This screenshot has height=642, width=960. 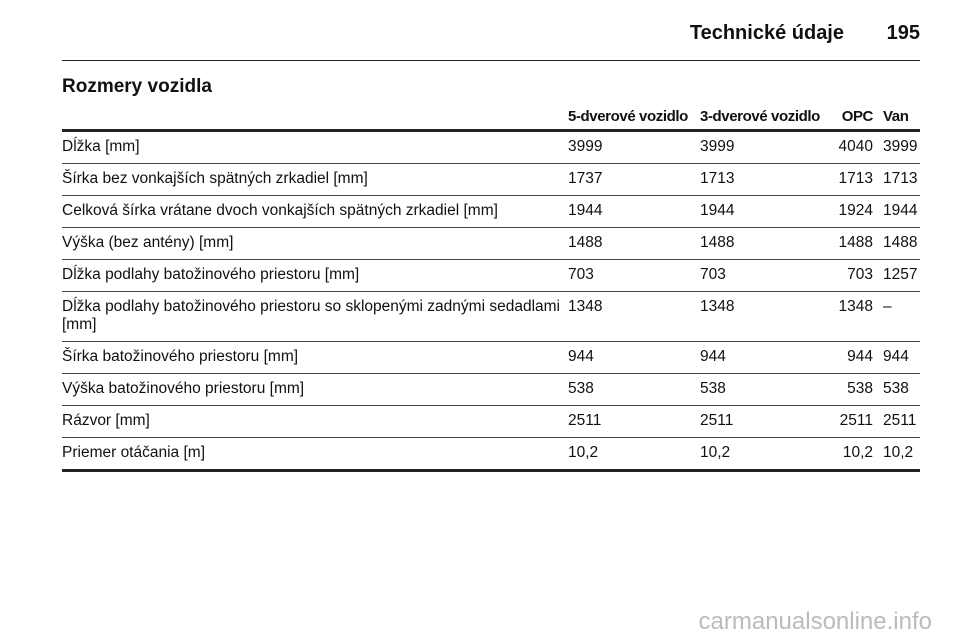 I want to click on header-title: Technické údaje, so click(x=766, y=33).